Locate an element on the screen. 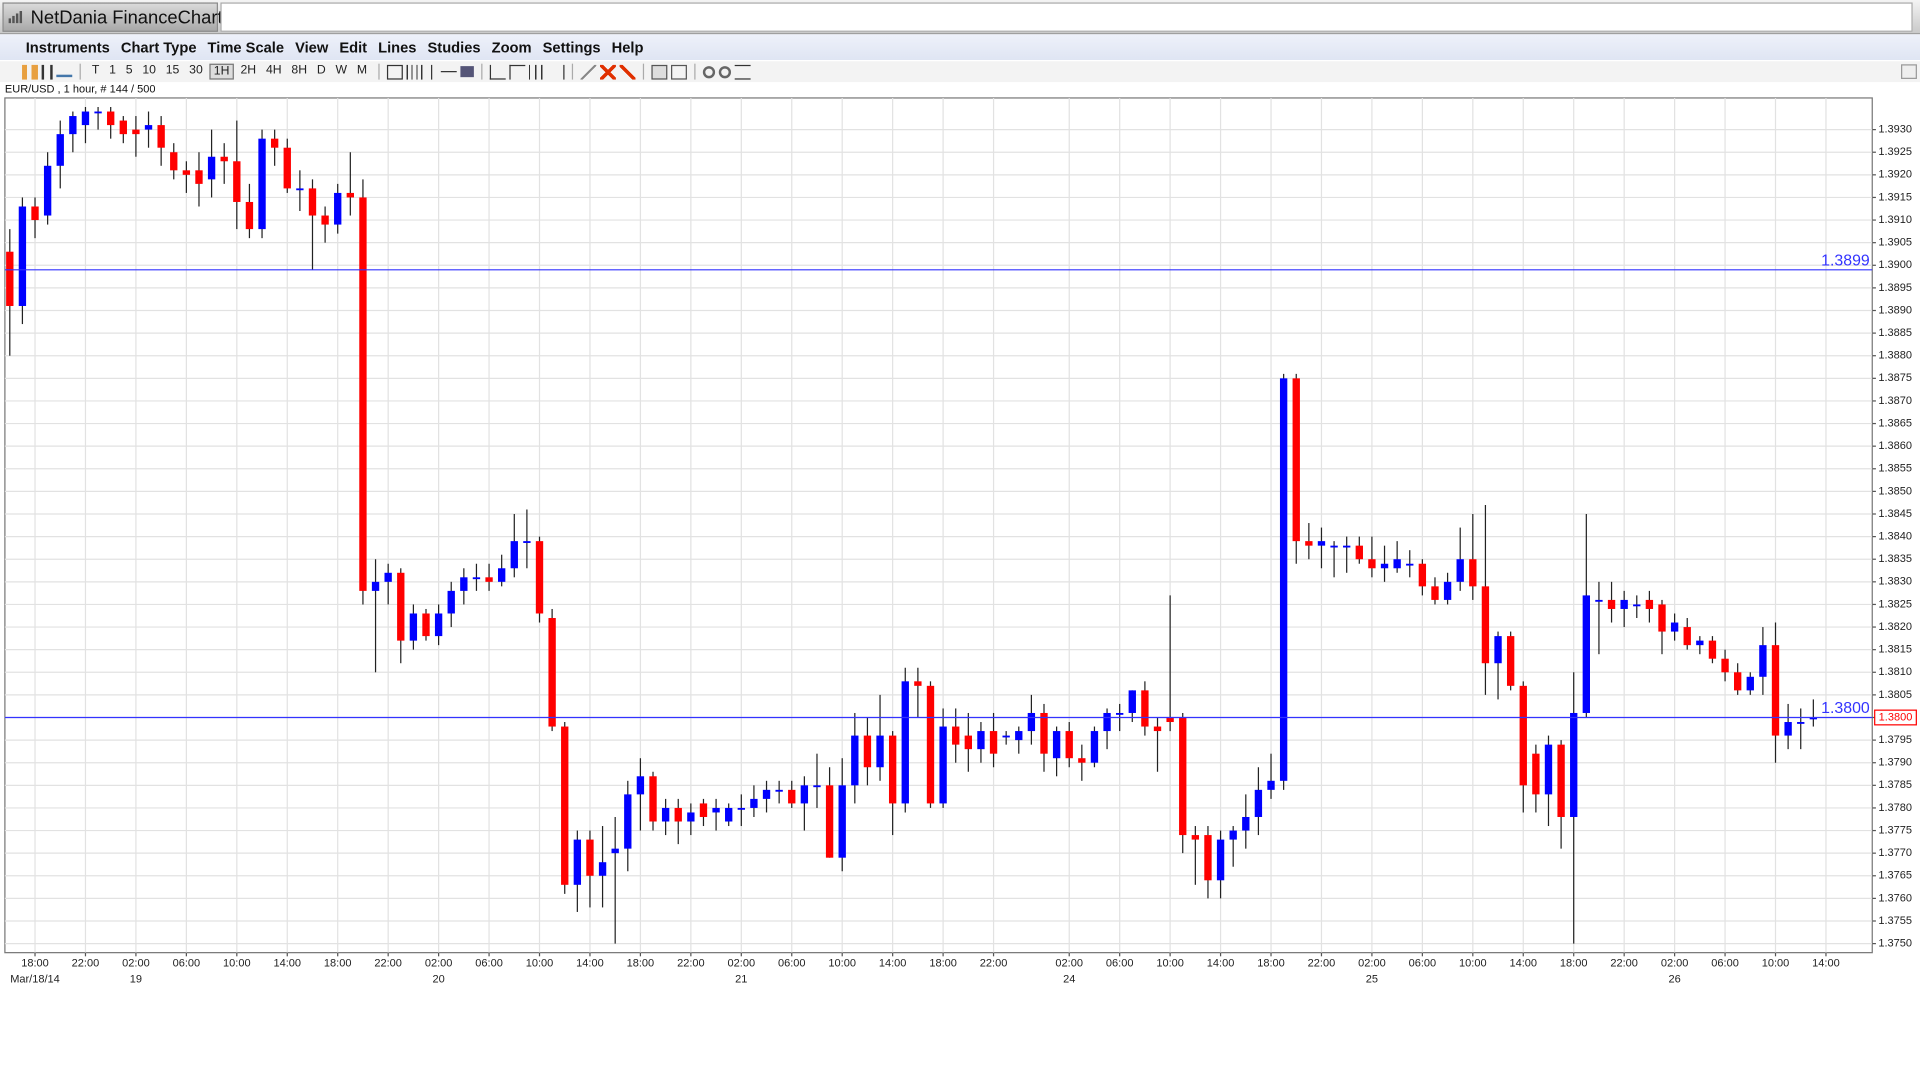 The height and width of the screenshot is (1080, 1920). y-tick-label: 1.3910 is located at coordinates (1895, 220).